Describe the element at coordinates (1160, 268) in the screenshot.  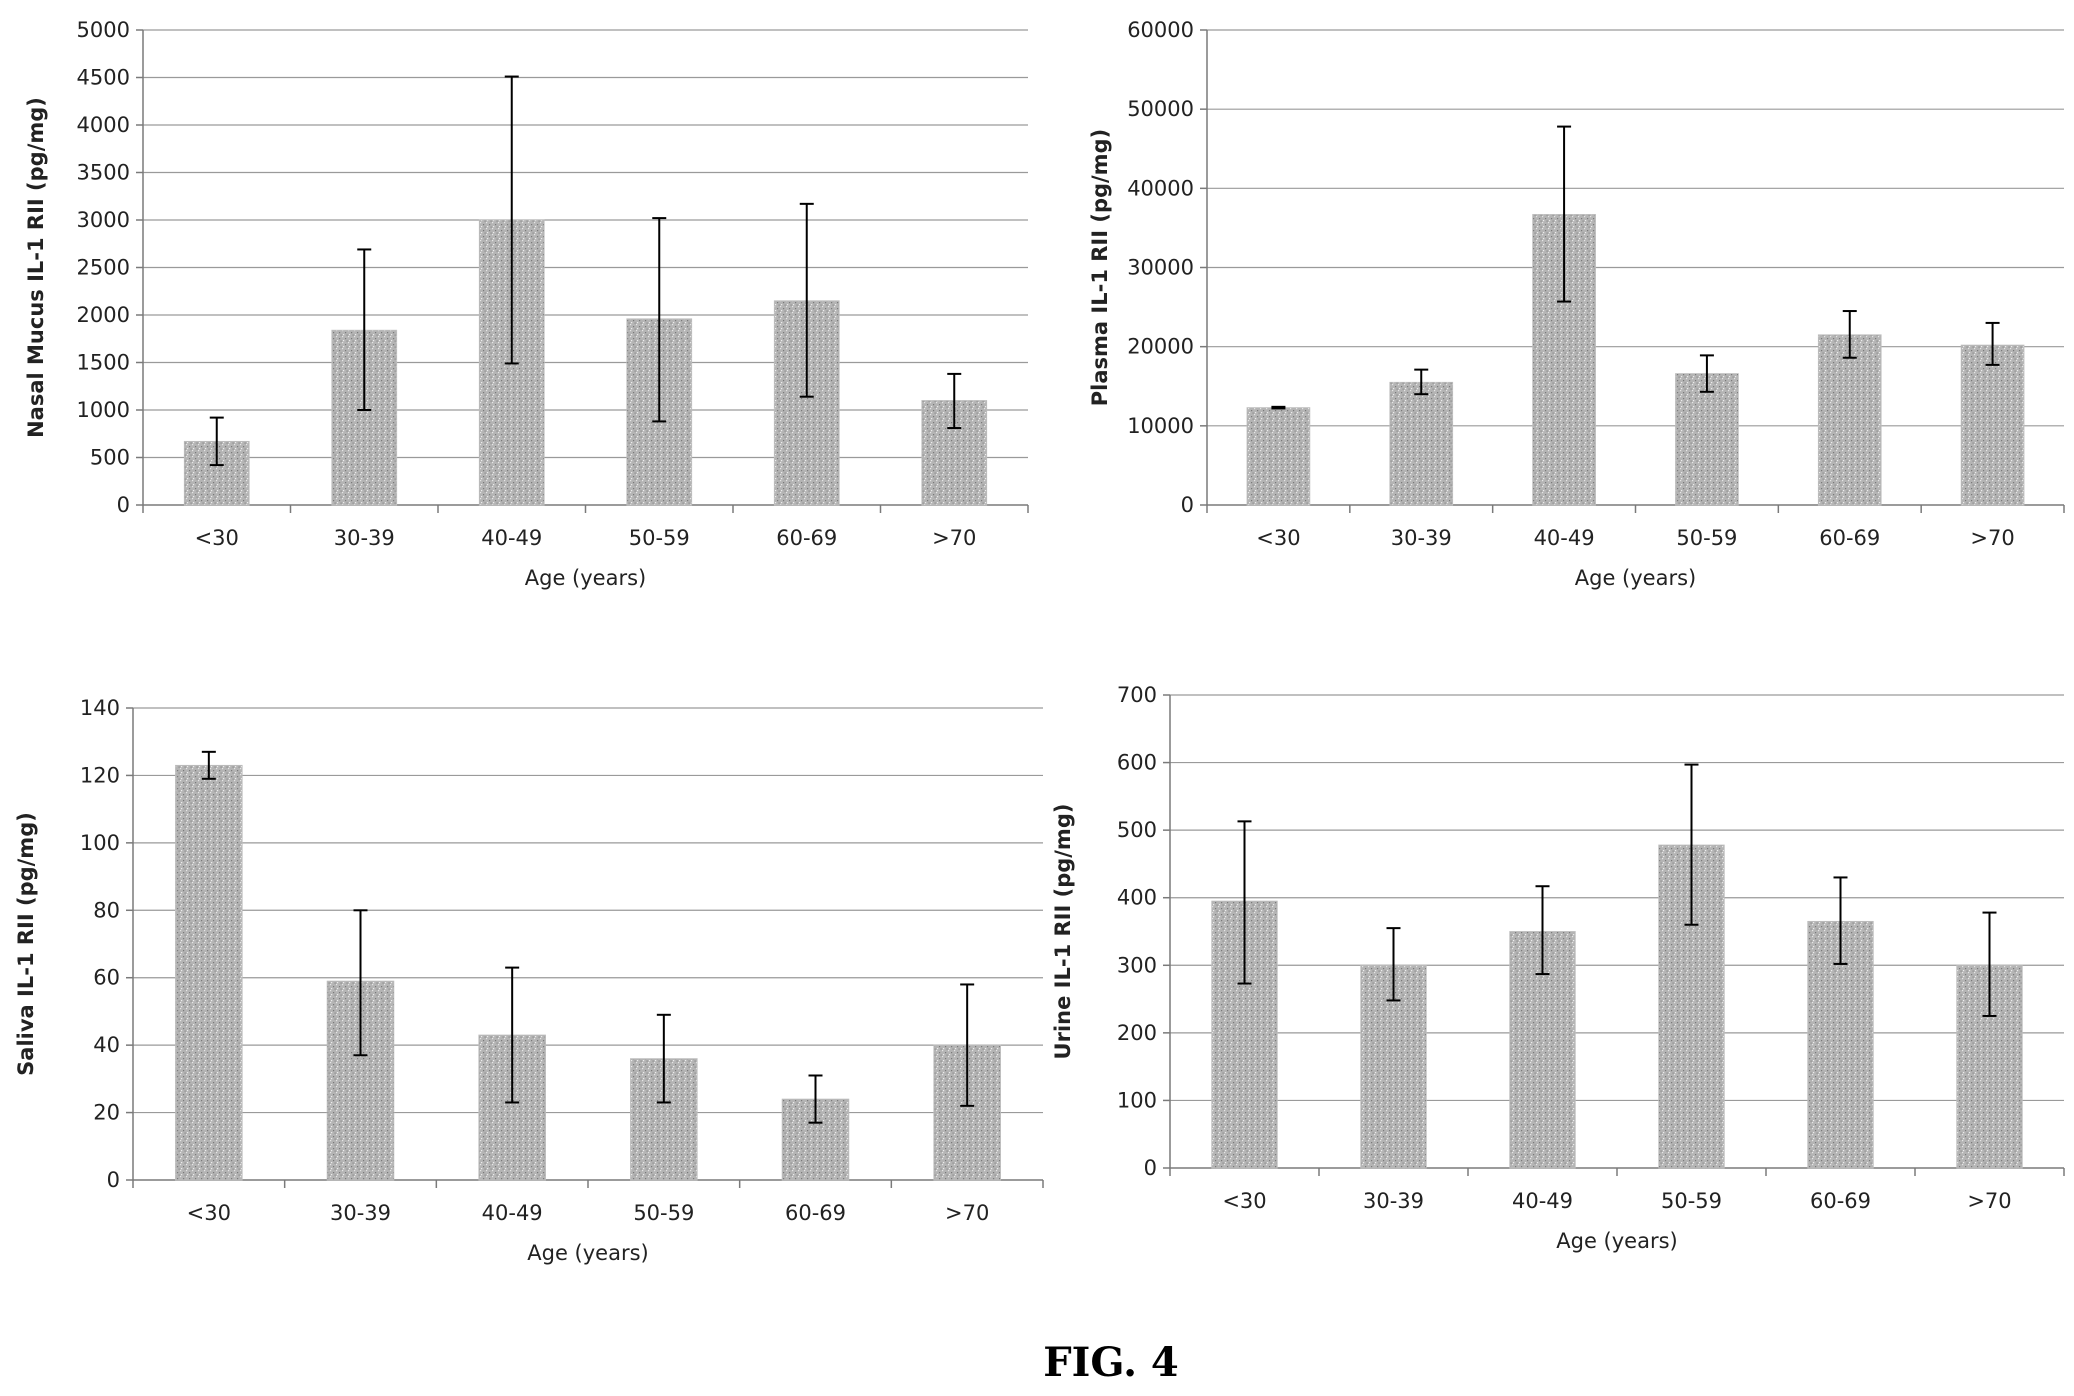
I see `y-tick-label: 30000` at that location.